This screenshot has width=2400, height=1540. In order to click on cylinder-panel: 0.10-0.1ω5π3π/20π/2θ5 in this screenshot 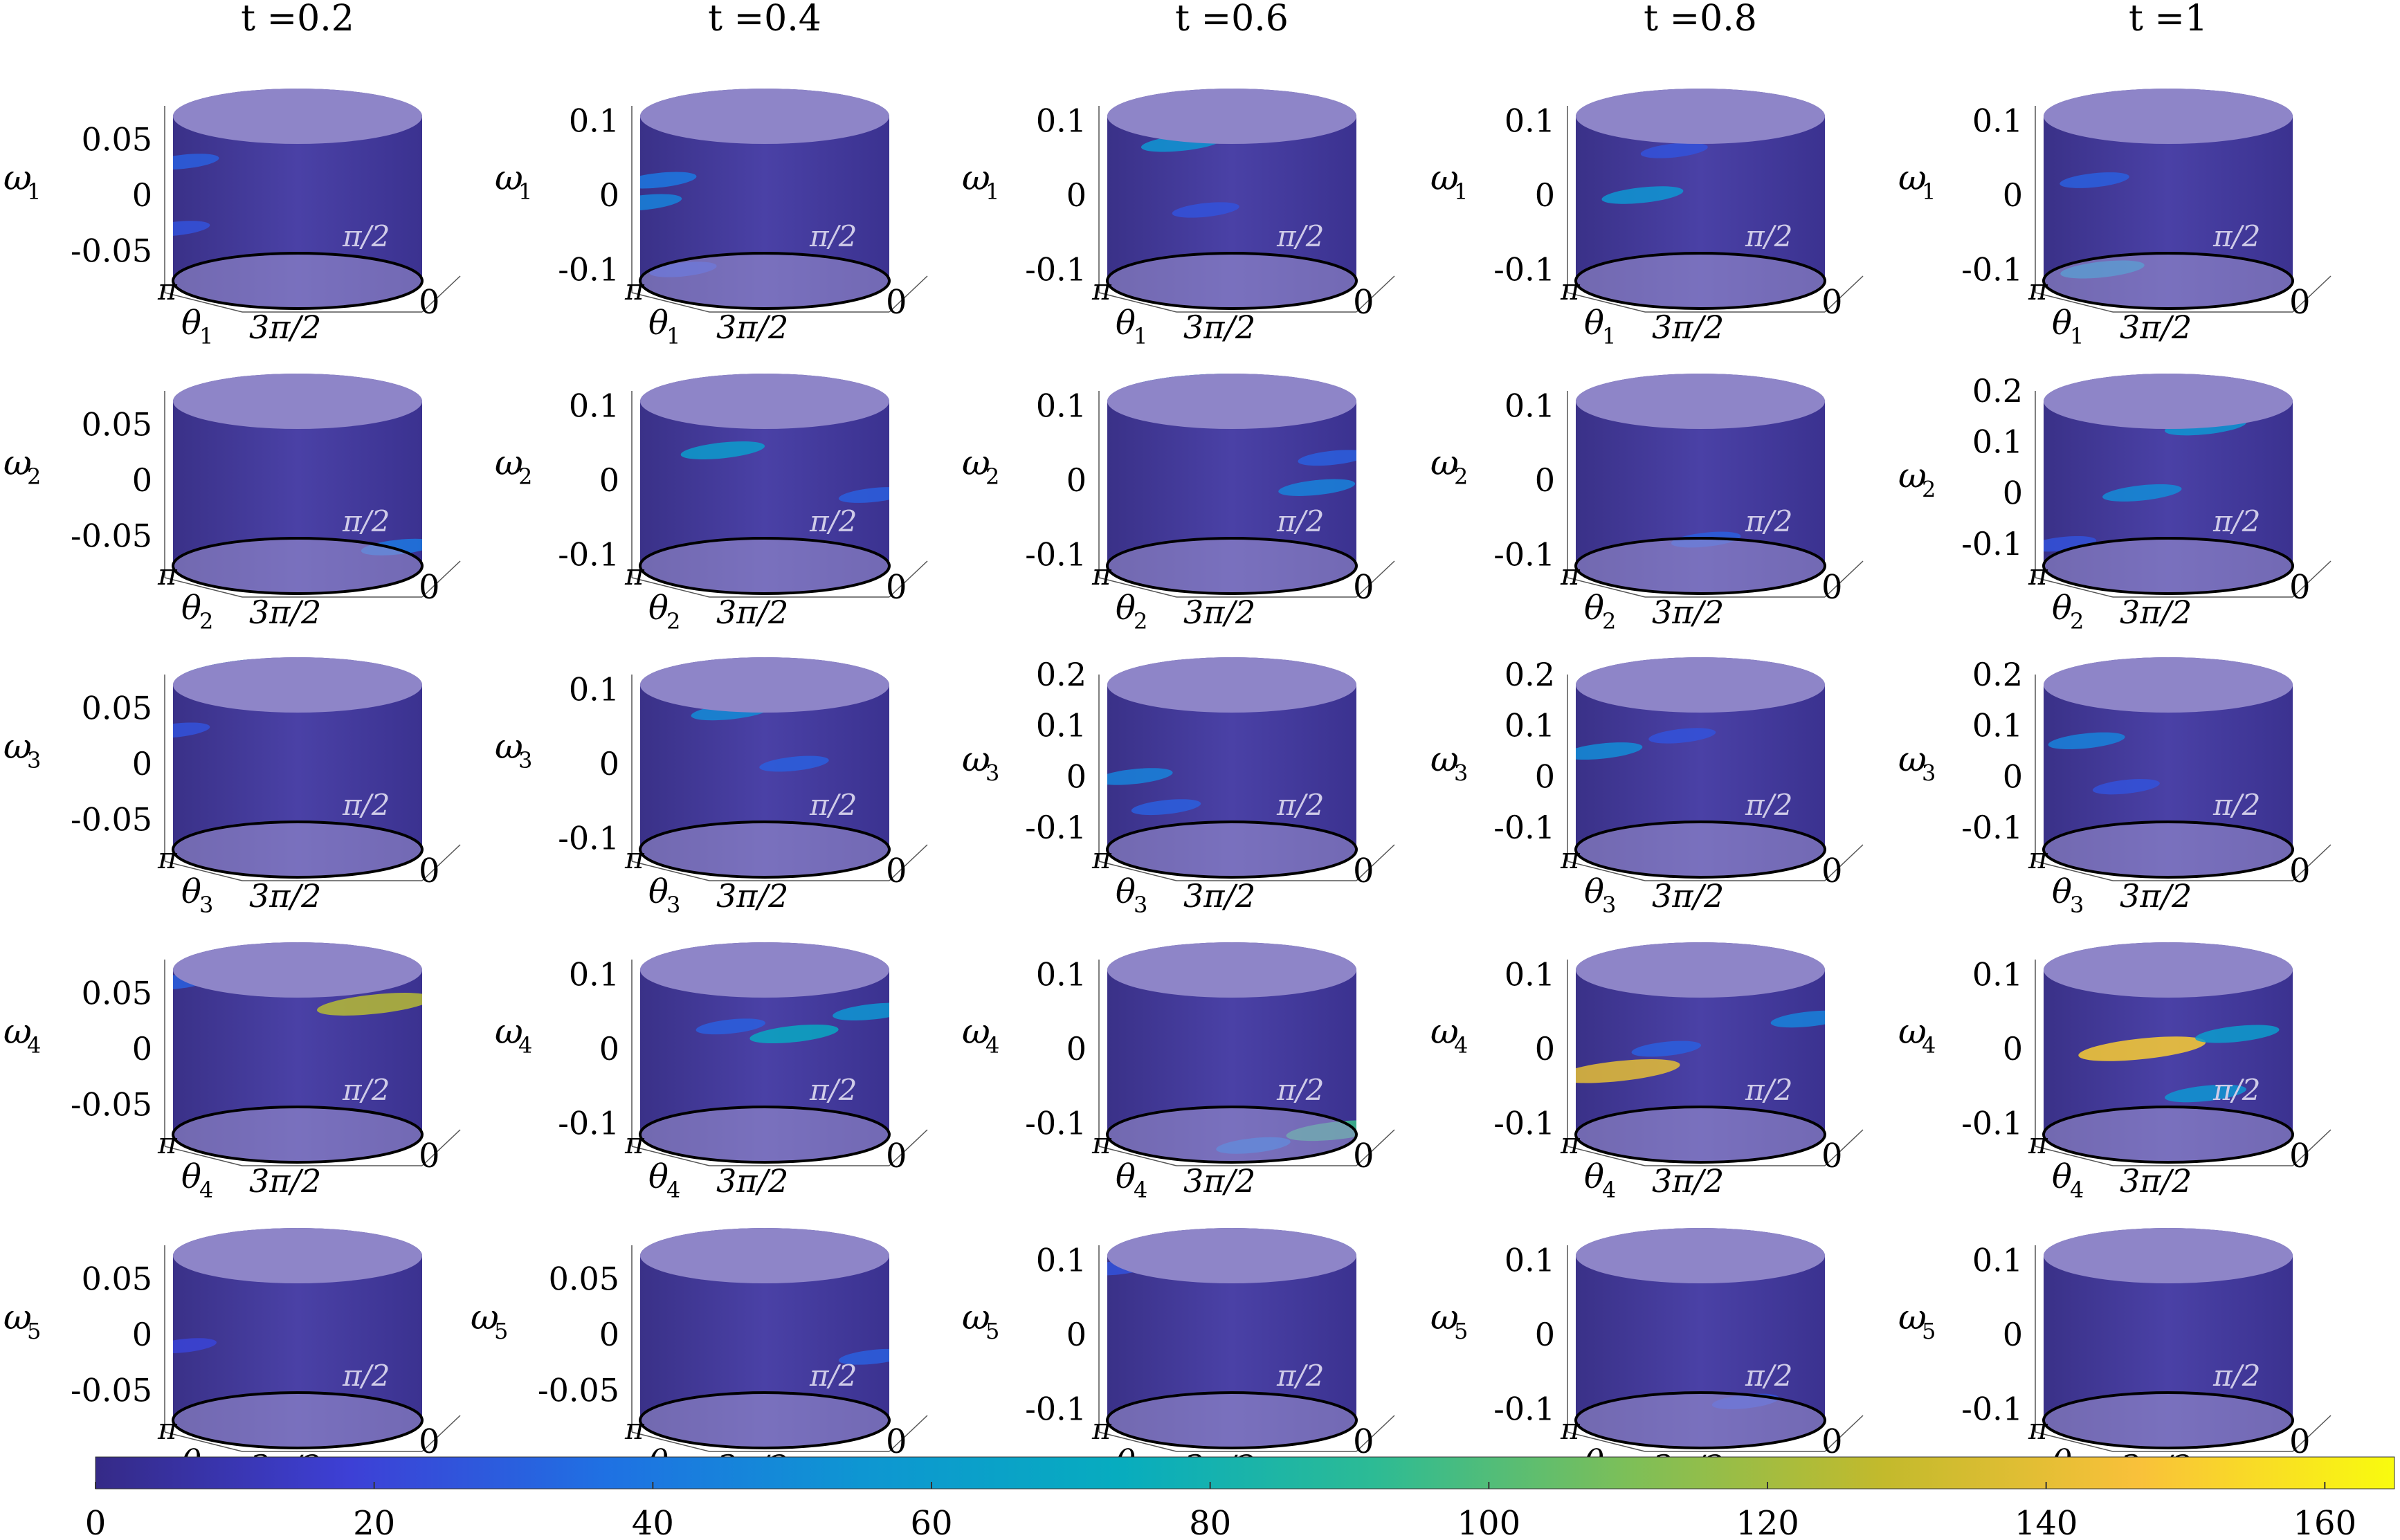, I will do `click(1178, 1358)`.